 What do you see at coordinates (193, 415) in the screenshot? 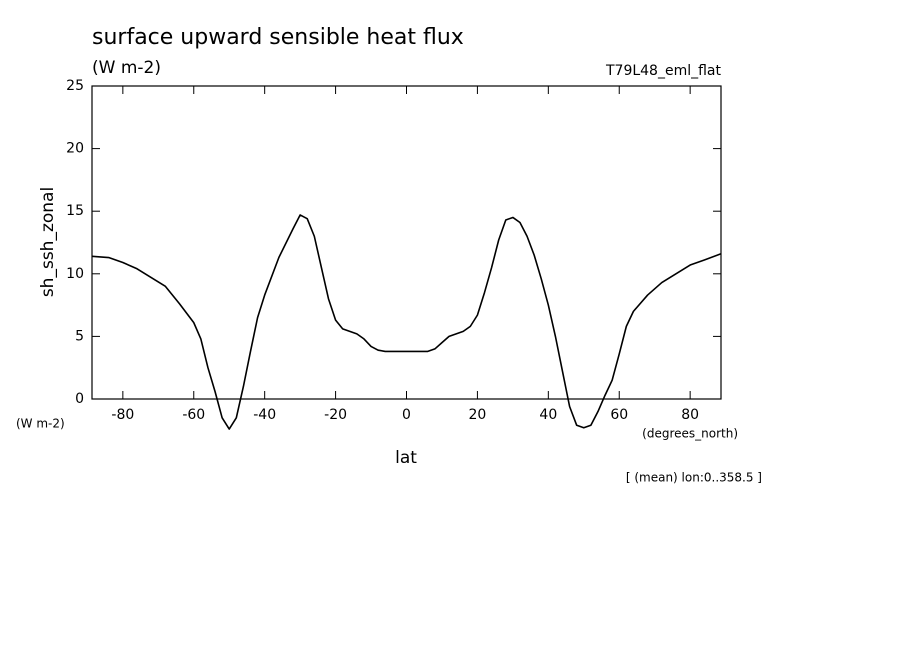
I see `x-tick-label: -60` at bounding box center [193, 415].